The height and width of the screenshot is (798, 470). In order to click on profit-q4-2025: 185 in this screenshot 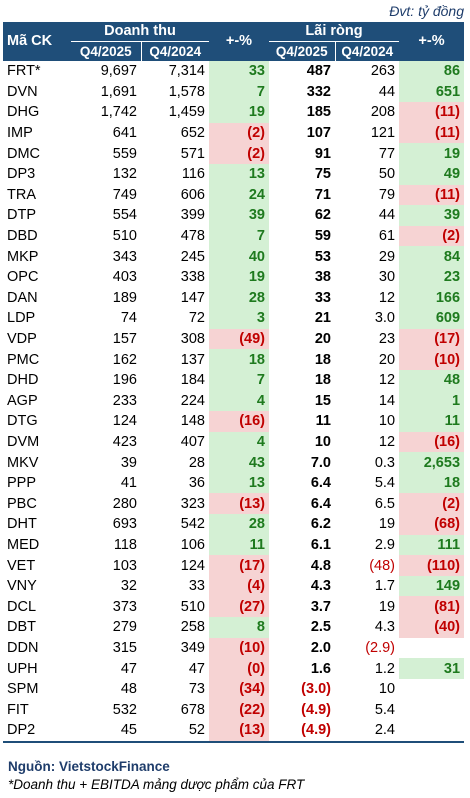, I will do `click(318, 112)`.